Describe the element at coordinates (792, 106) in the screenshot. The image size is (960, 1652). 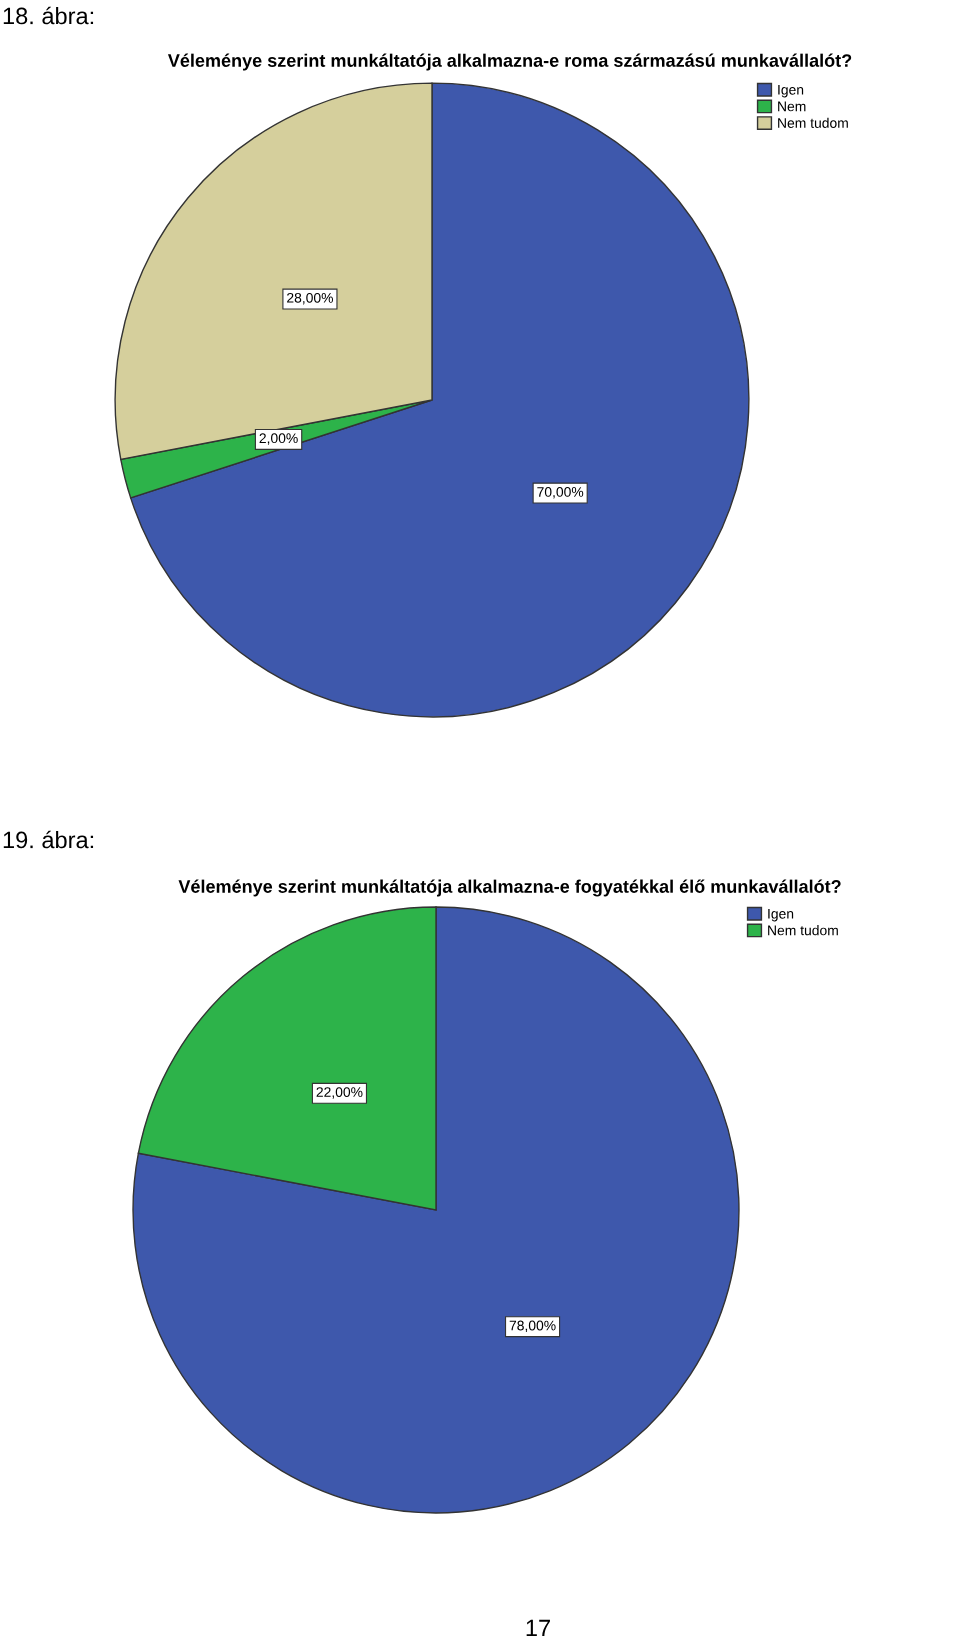
I see `legend-label: Nem` at that location.